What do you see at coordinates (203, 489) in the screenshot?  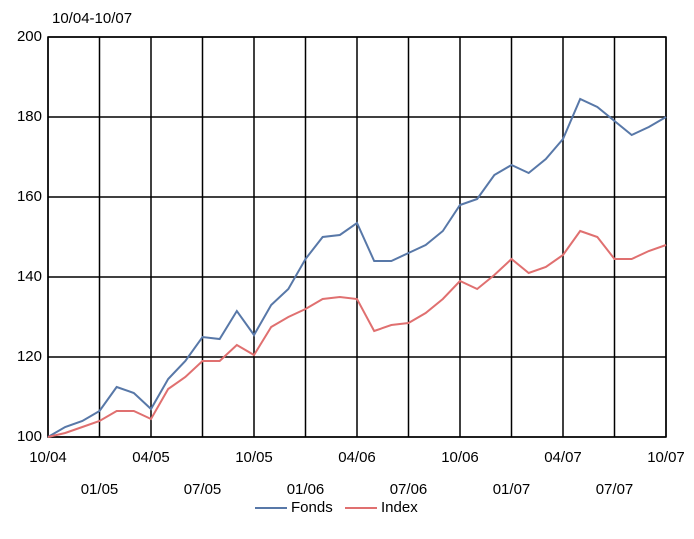 I see `x-tick-label: 07/05` at bounding box center [203, 489].